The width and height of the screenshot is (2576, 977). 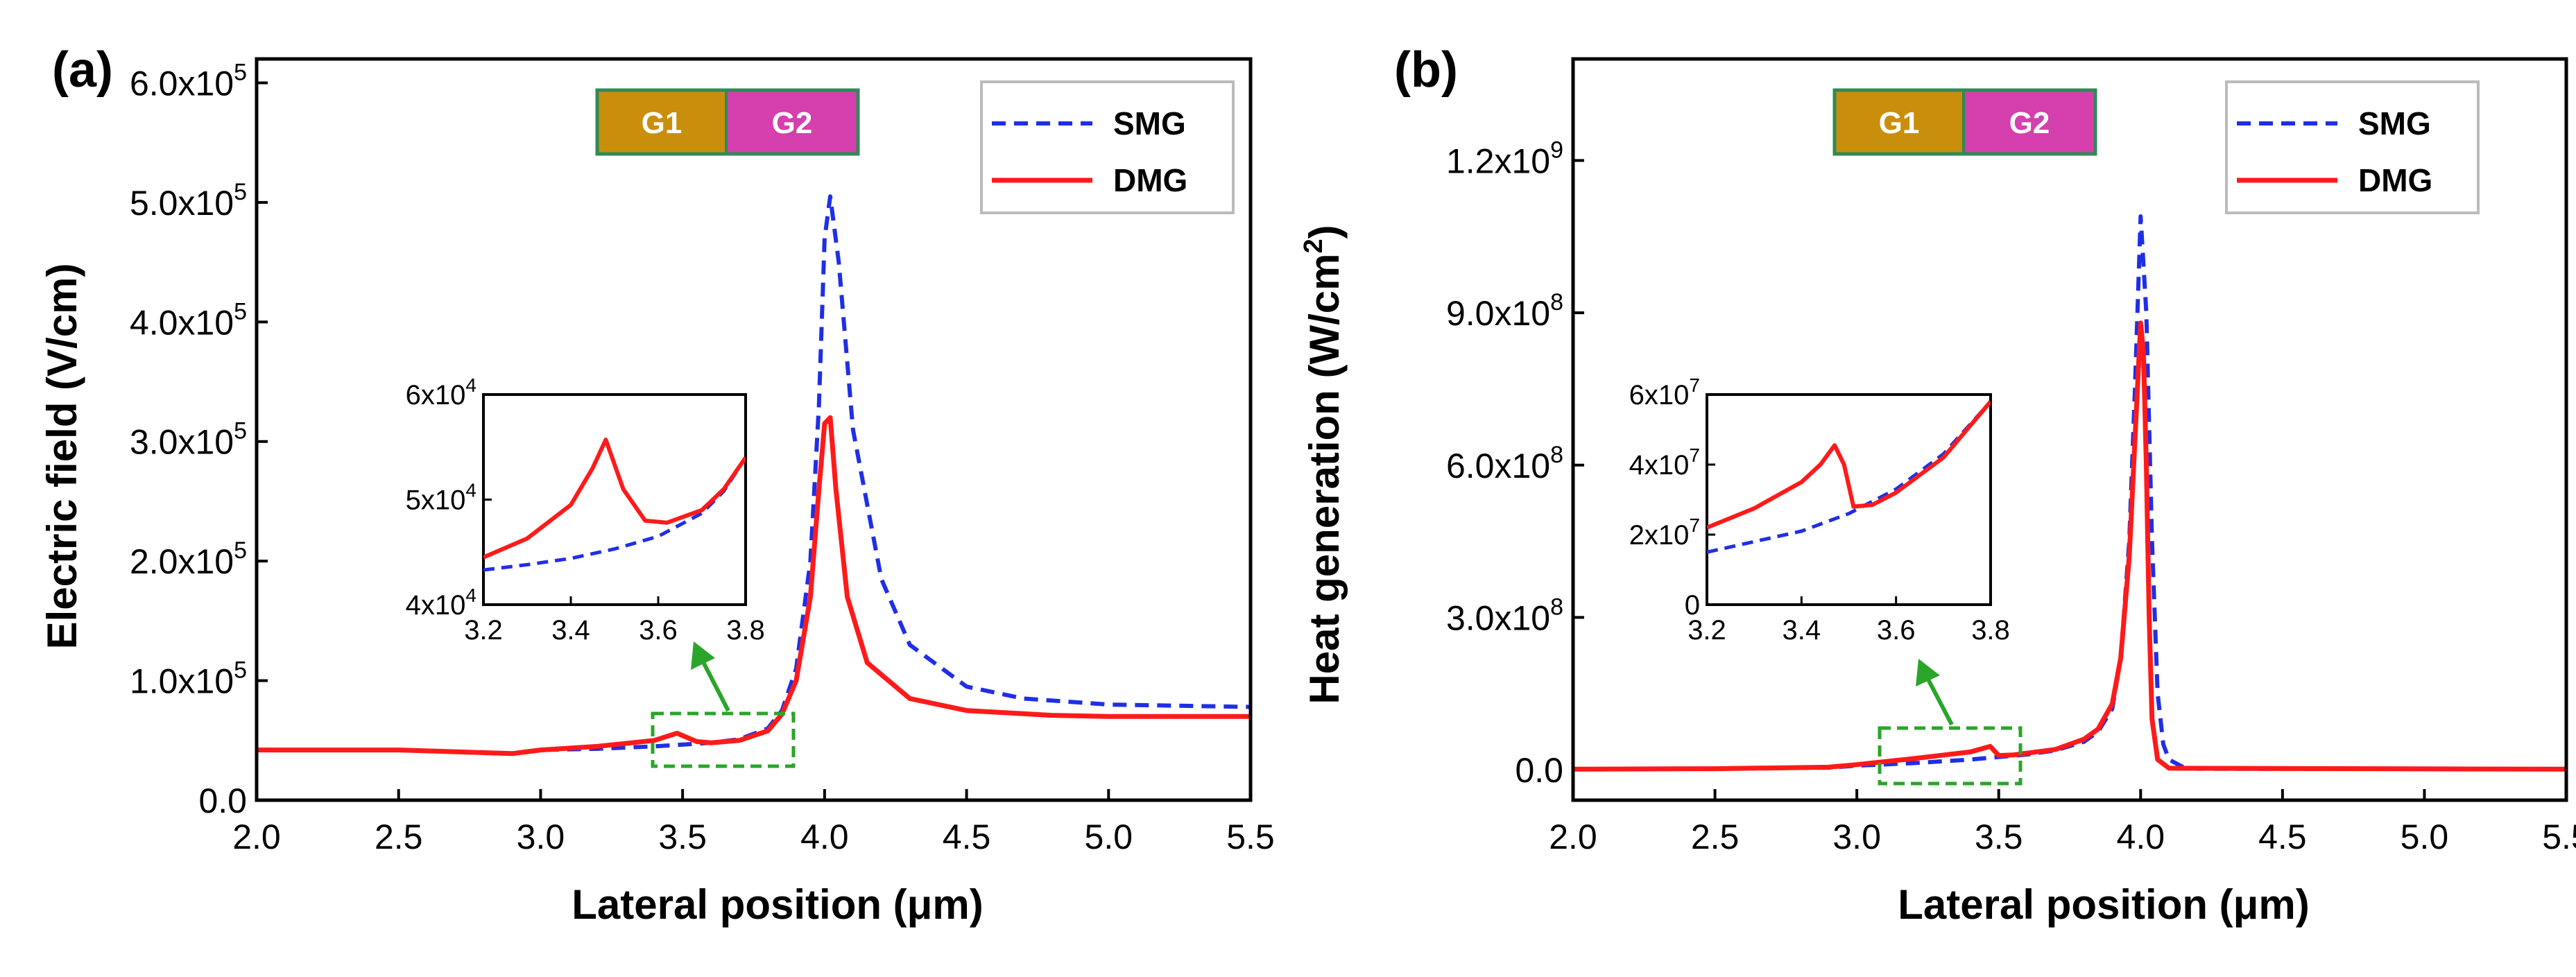 I want to click on panel-a-gate-g1-label: G1, so click(x=662, y=123).